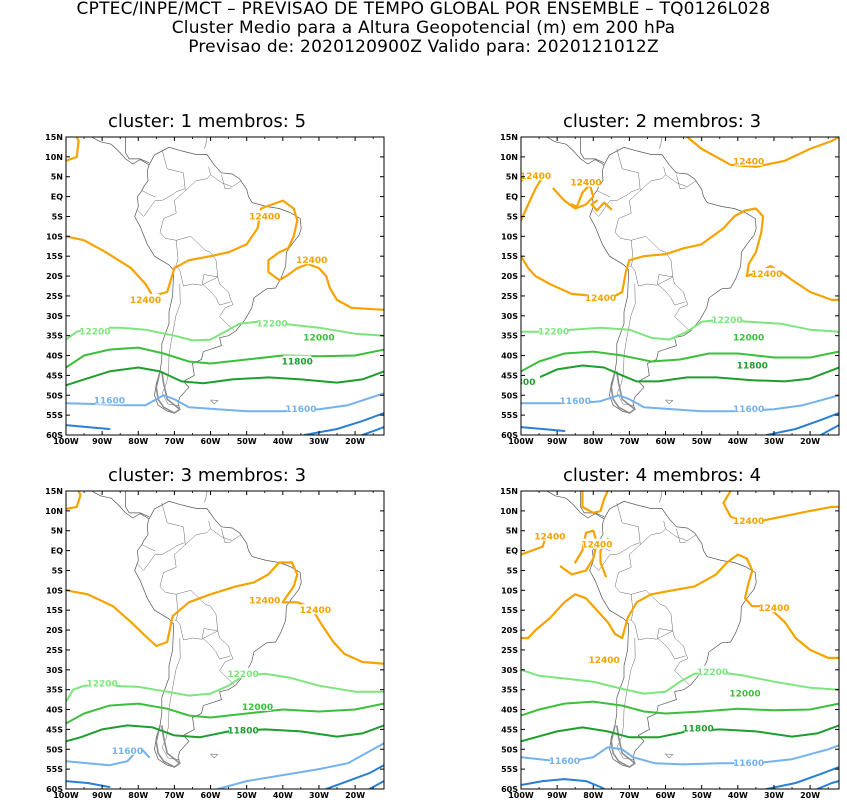 The image size is (847, 804). I want to click on island, so click(206, 497).